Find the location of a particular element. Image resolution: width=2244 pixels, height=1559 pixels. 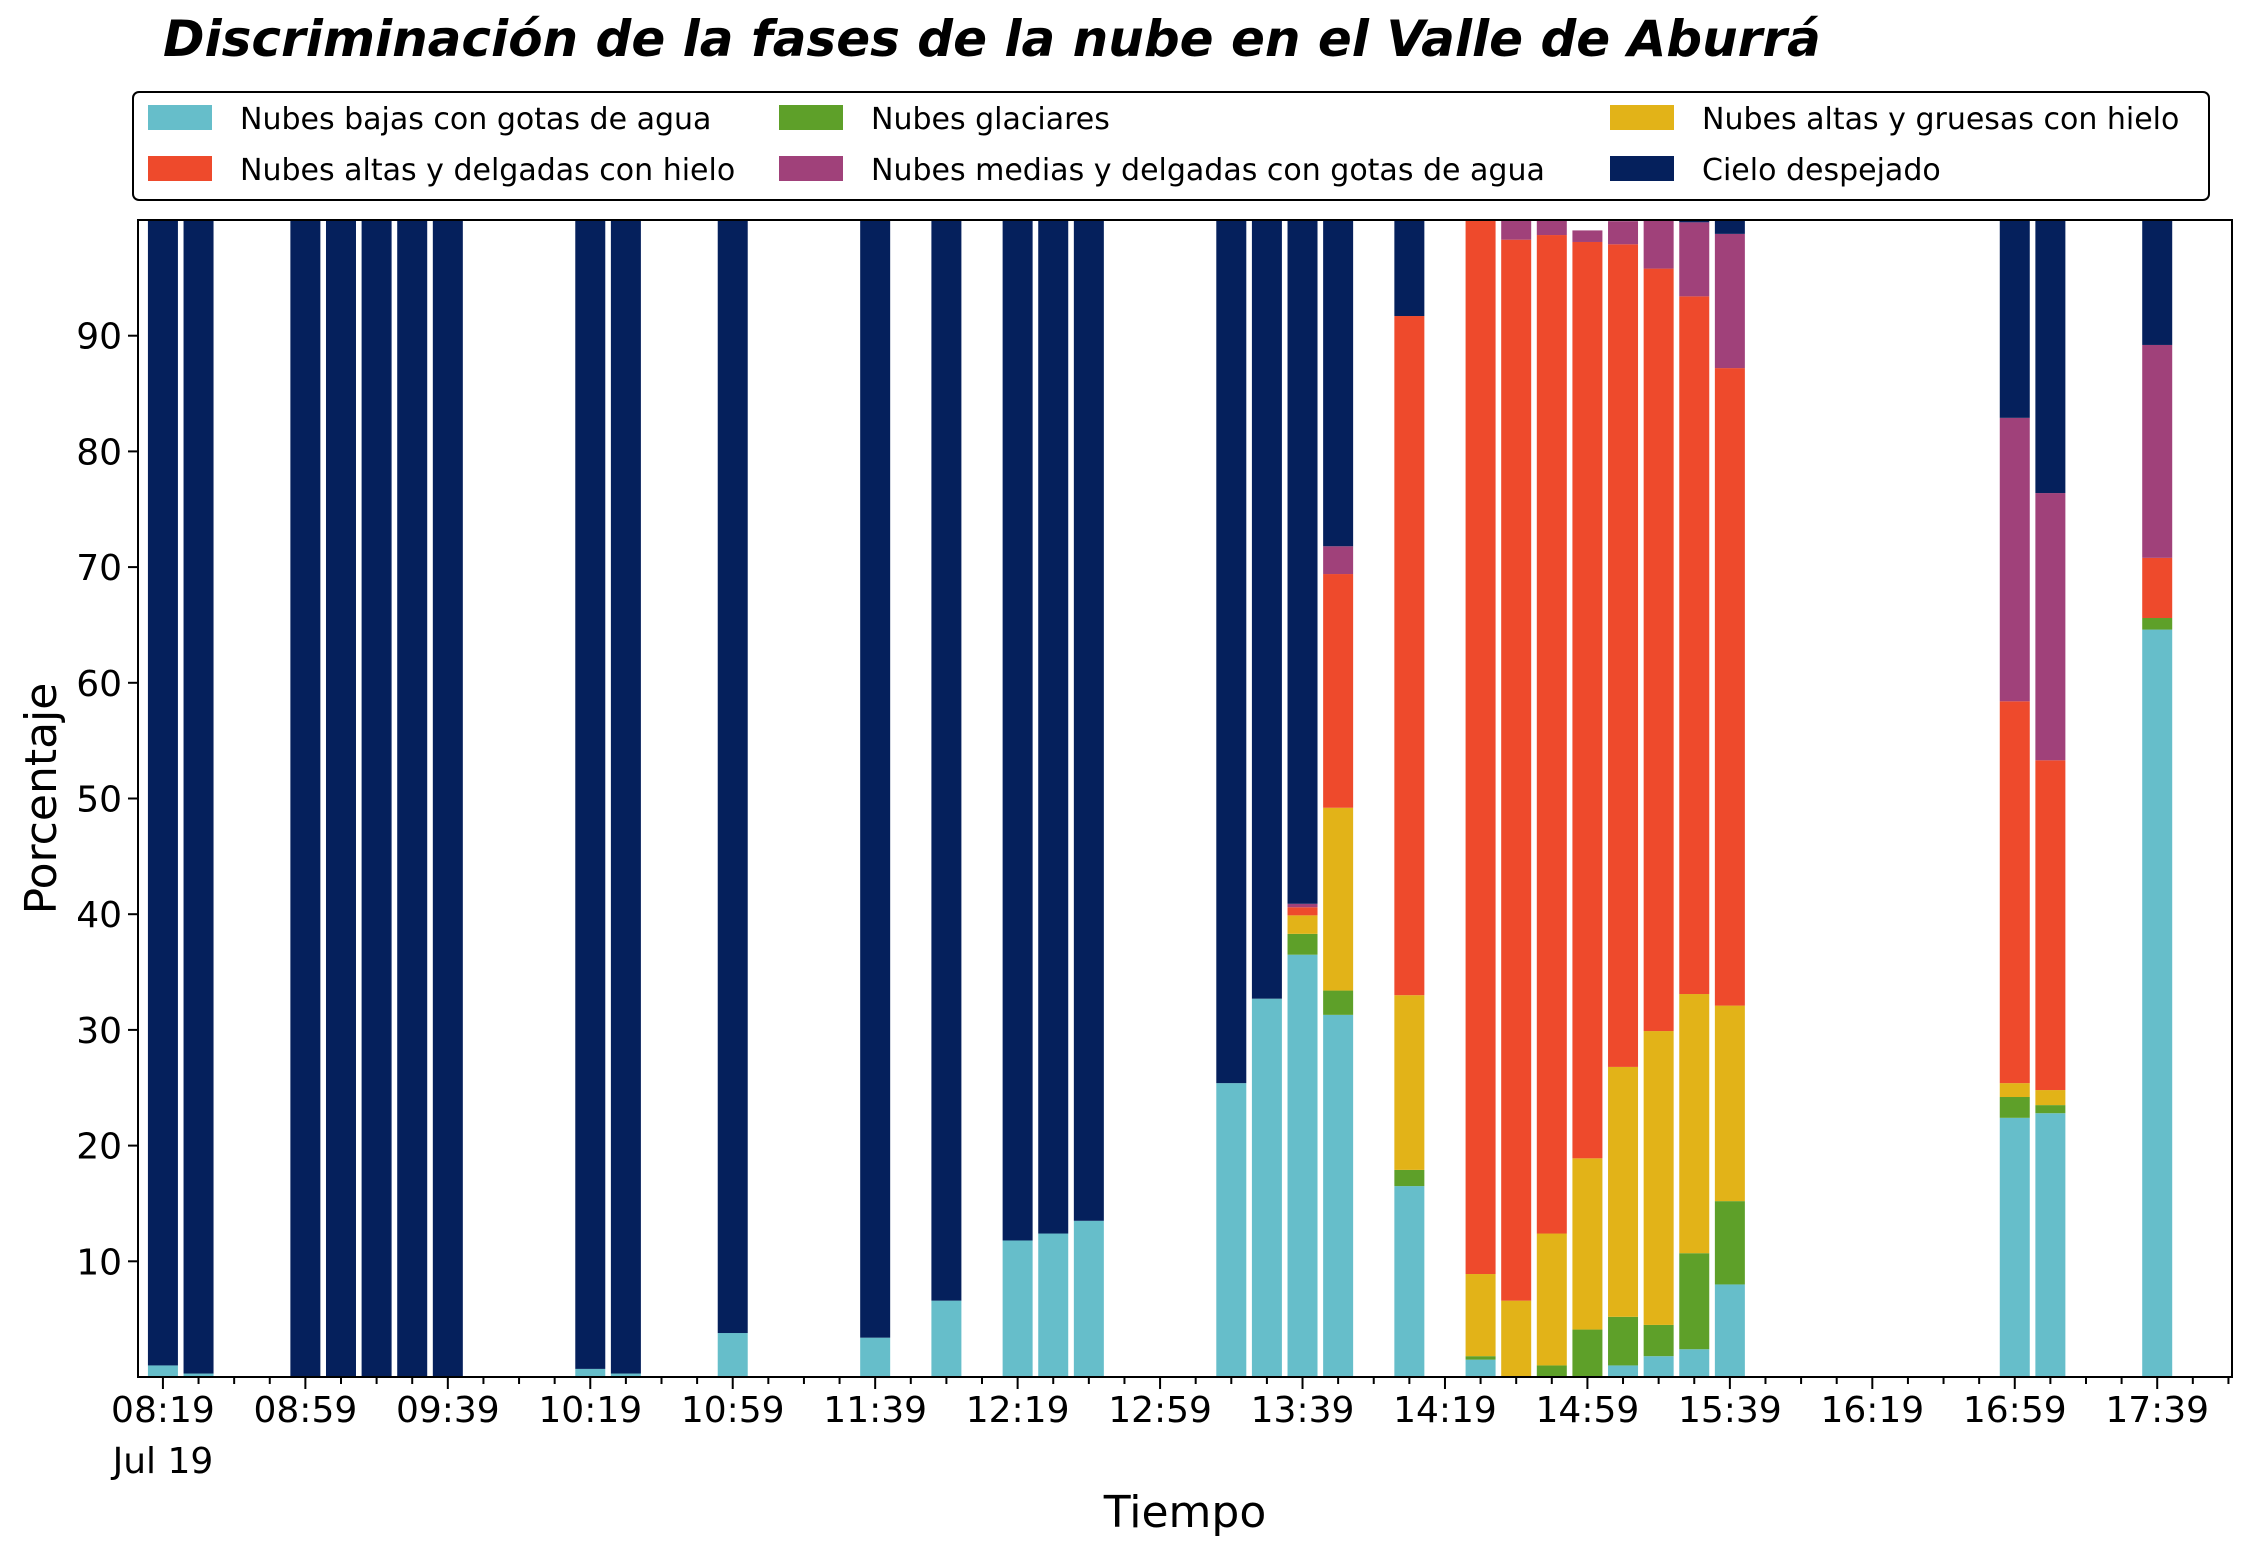

y-tick-label: 30 is located at coordinates (99, 1031).